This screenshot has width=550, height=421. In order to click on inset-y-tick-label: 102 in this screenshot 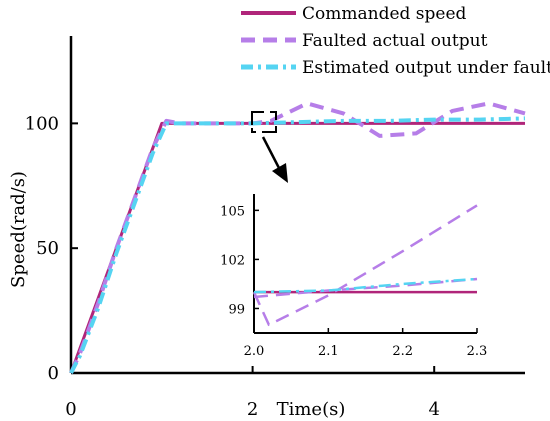, I will do `click(232, 260)`.